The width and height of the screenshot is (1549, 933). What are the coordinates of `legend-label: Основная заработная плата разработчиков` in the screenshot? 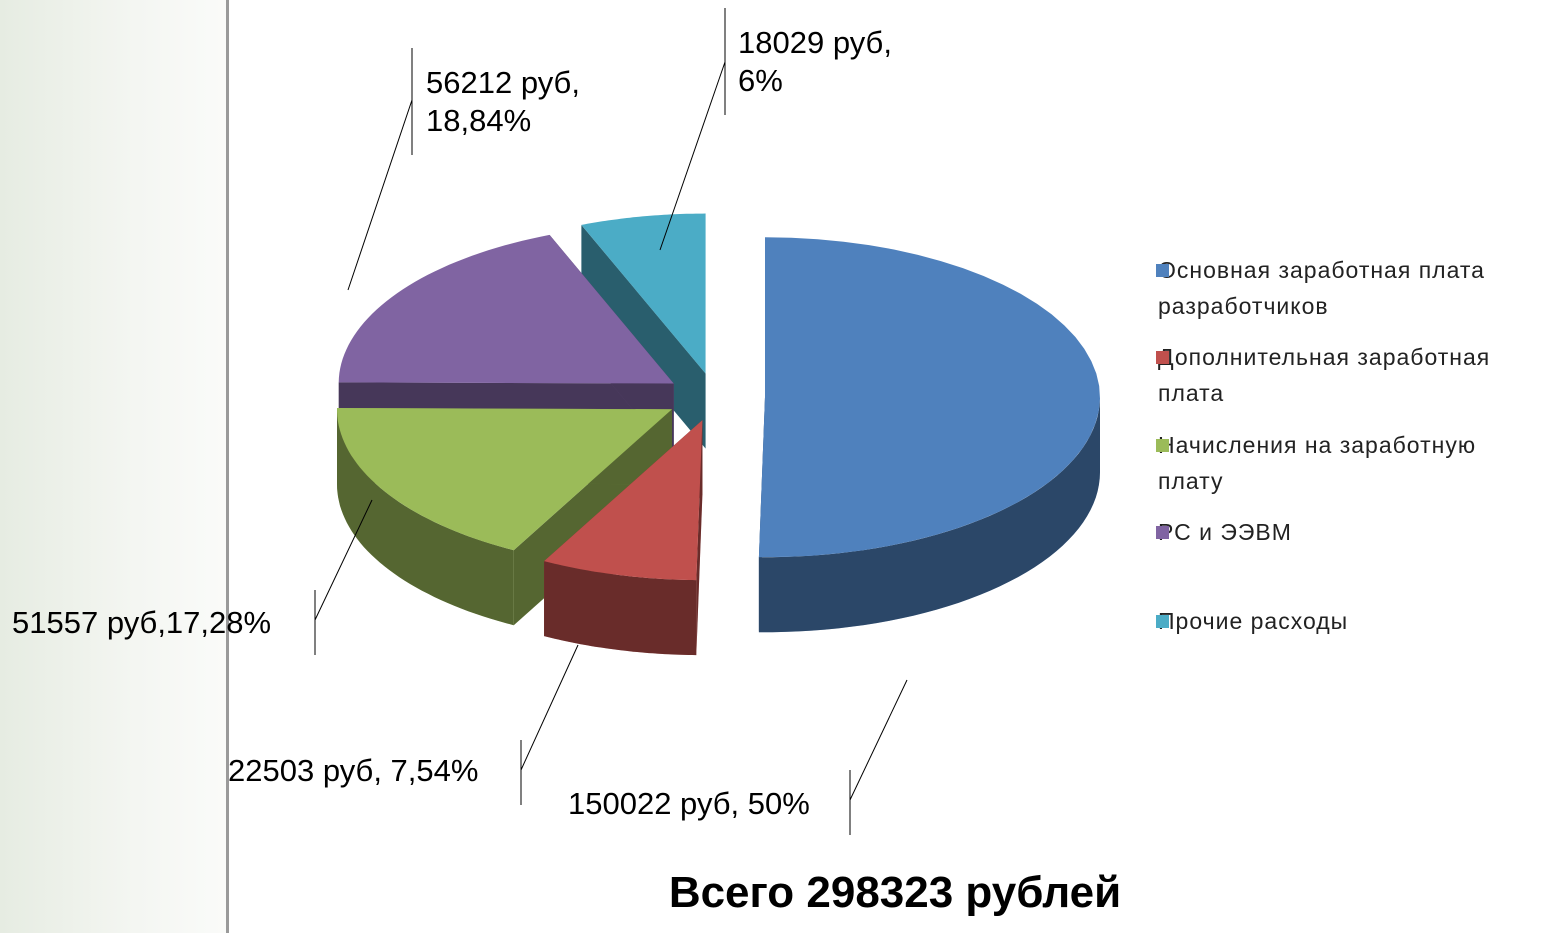 It's located at (1321, 288).